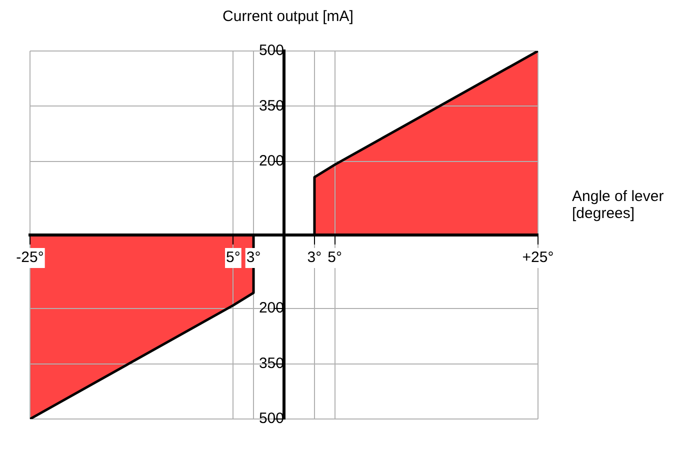 The height and width of the screenshot is (450, 698). What do you see at coordinates (271, 51) in the screenshot?
I see `y-tick-label: 500` at bounding box center [271, 51].